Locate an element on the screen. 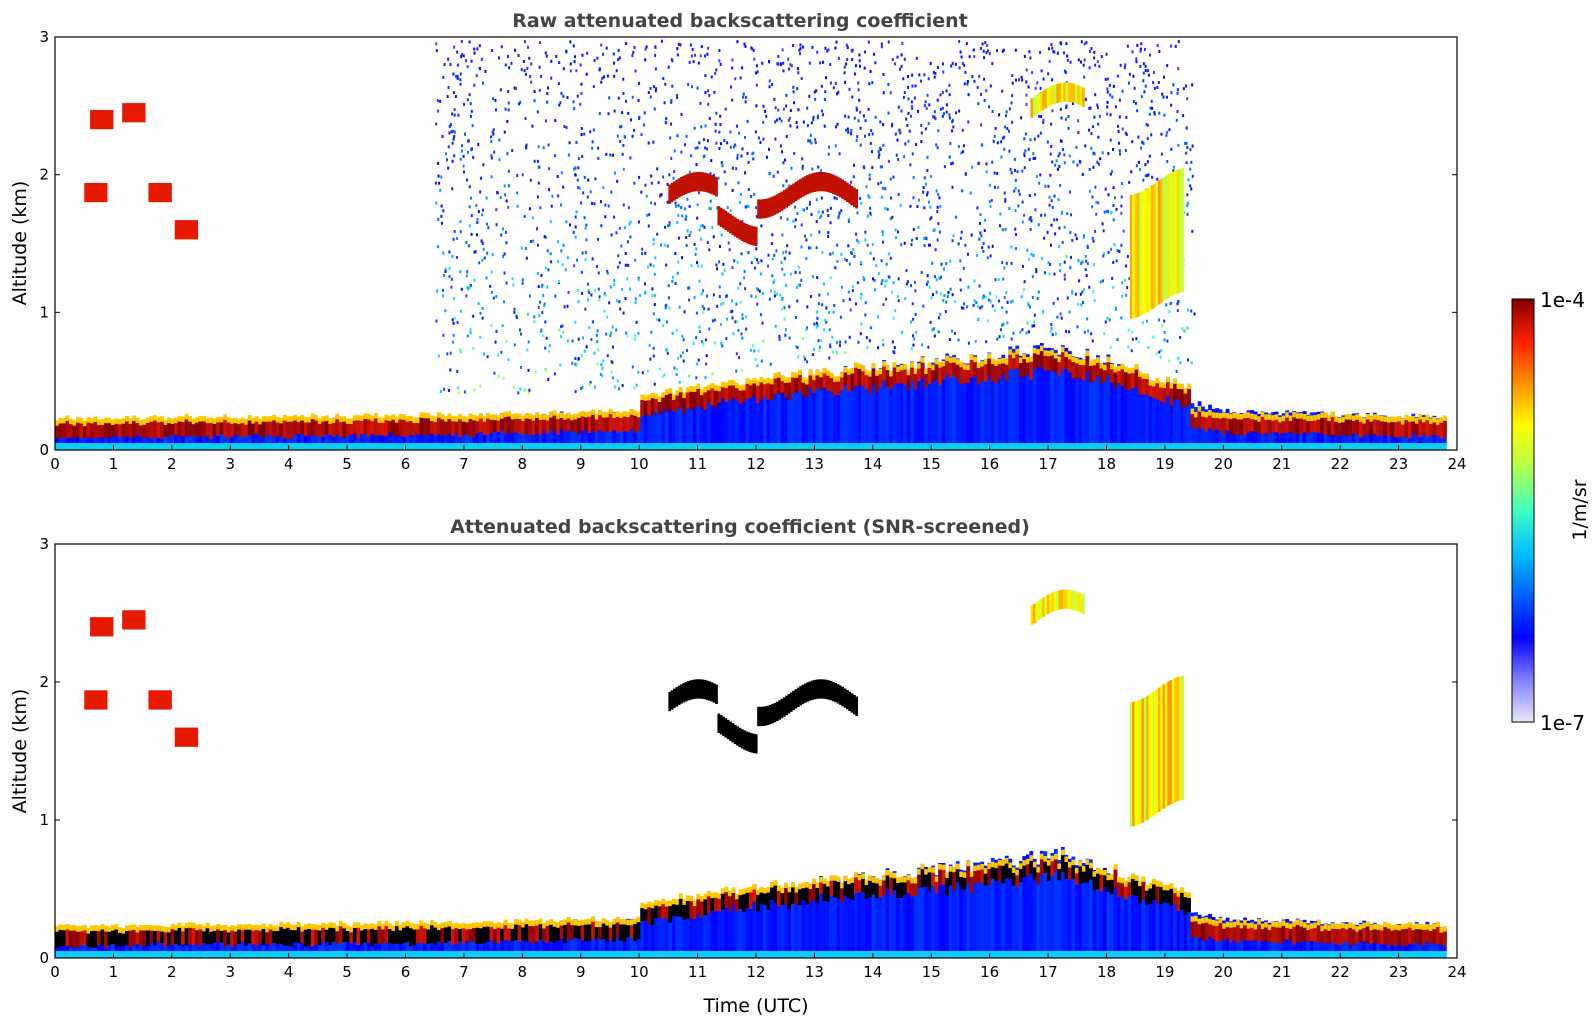  colorbar-gradient is located at coordinates (1523, 510).